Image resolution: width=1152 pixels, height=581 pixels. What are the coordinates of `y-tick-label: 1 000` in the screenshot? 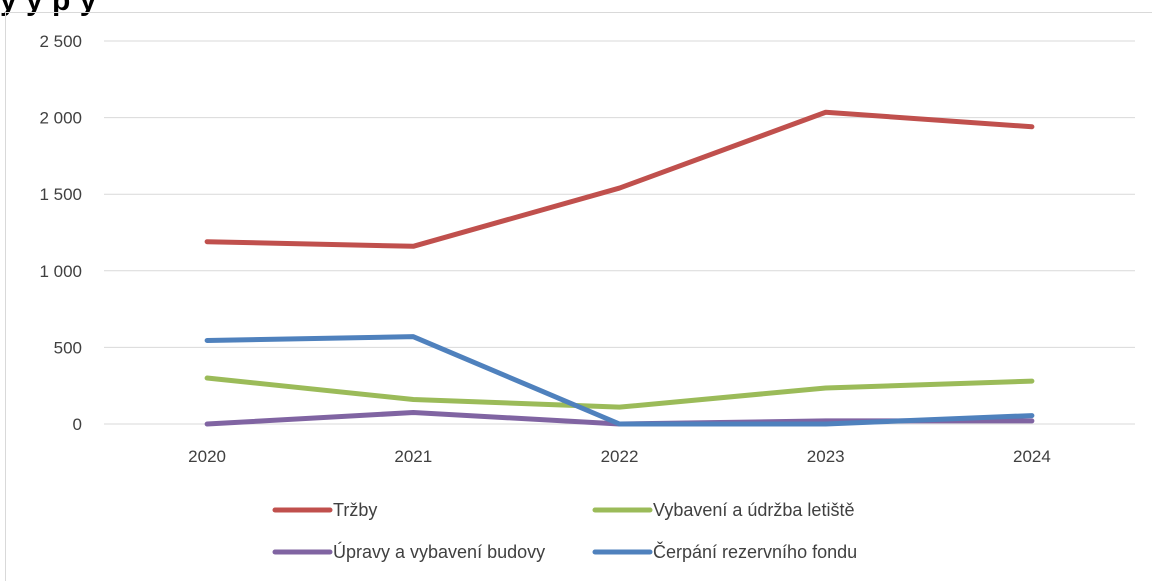 It's located at (60, 271).